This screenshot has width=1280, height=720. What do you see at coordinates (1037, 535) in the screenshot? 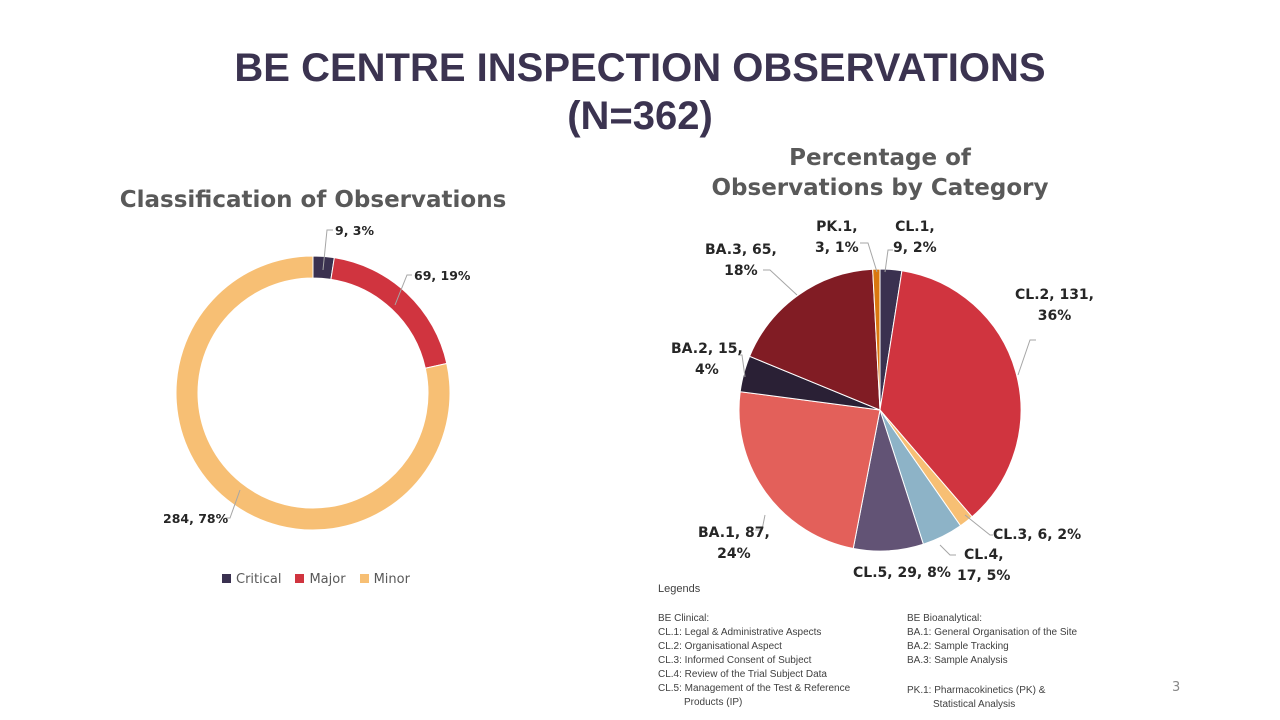
I see `pie-label-cl3: CL.3, 6, 2%` at bounding box center [1037, 535].